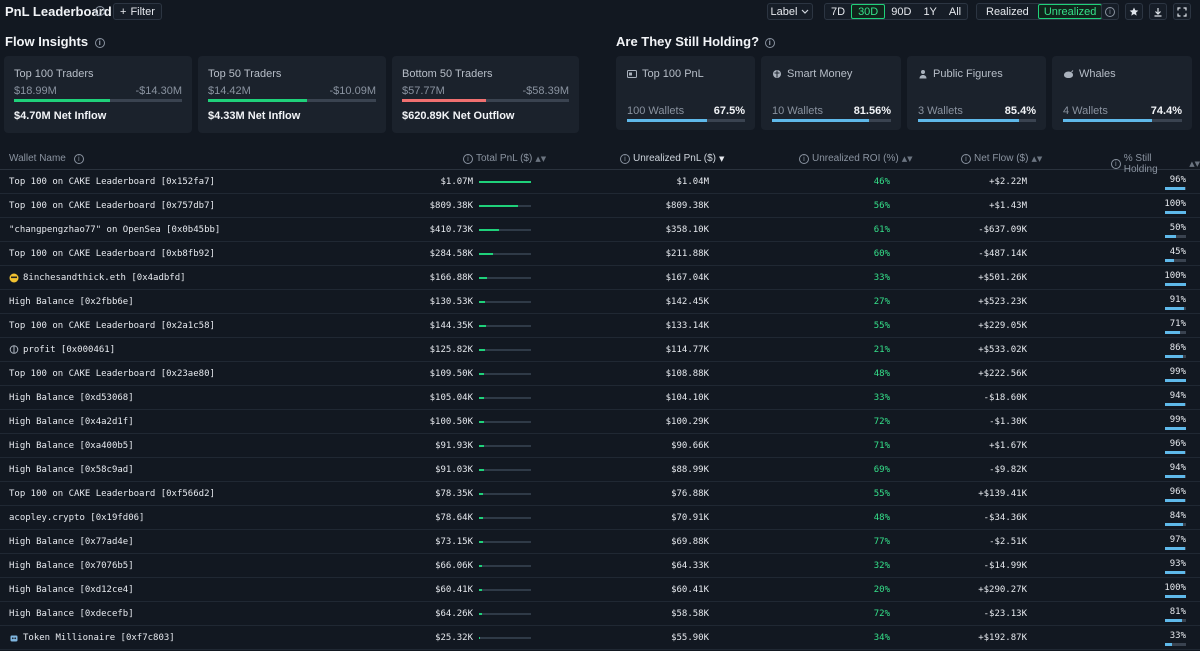 This screenshot has height=651, width=1200. What do you see at coordinates (687, 374) in the screenshot?
I see `unrealized-pnl: $108.88K` at bounding box center [687, 374].